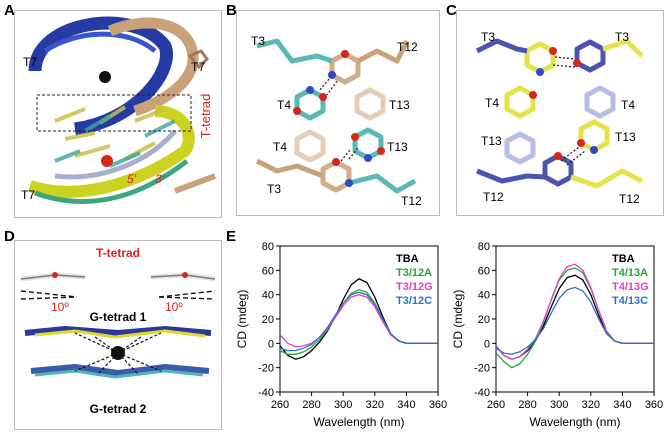 Image resolution: width=668 pixels, height=433 pixels. Describe the element at coordinates (258, 41) in the screenshot. I see `label-b-t3-top: T3` at that location.